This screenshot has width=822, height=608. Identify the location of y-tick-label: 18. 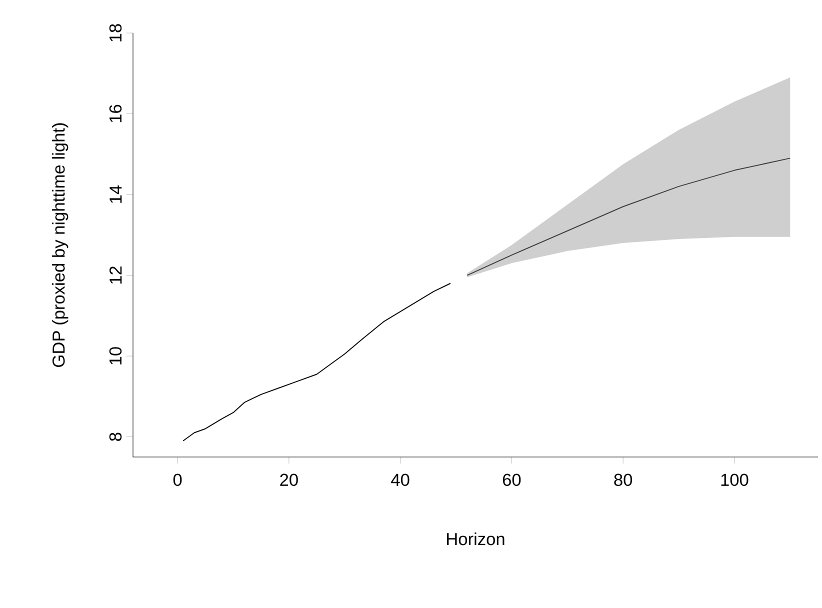
(115, 33).